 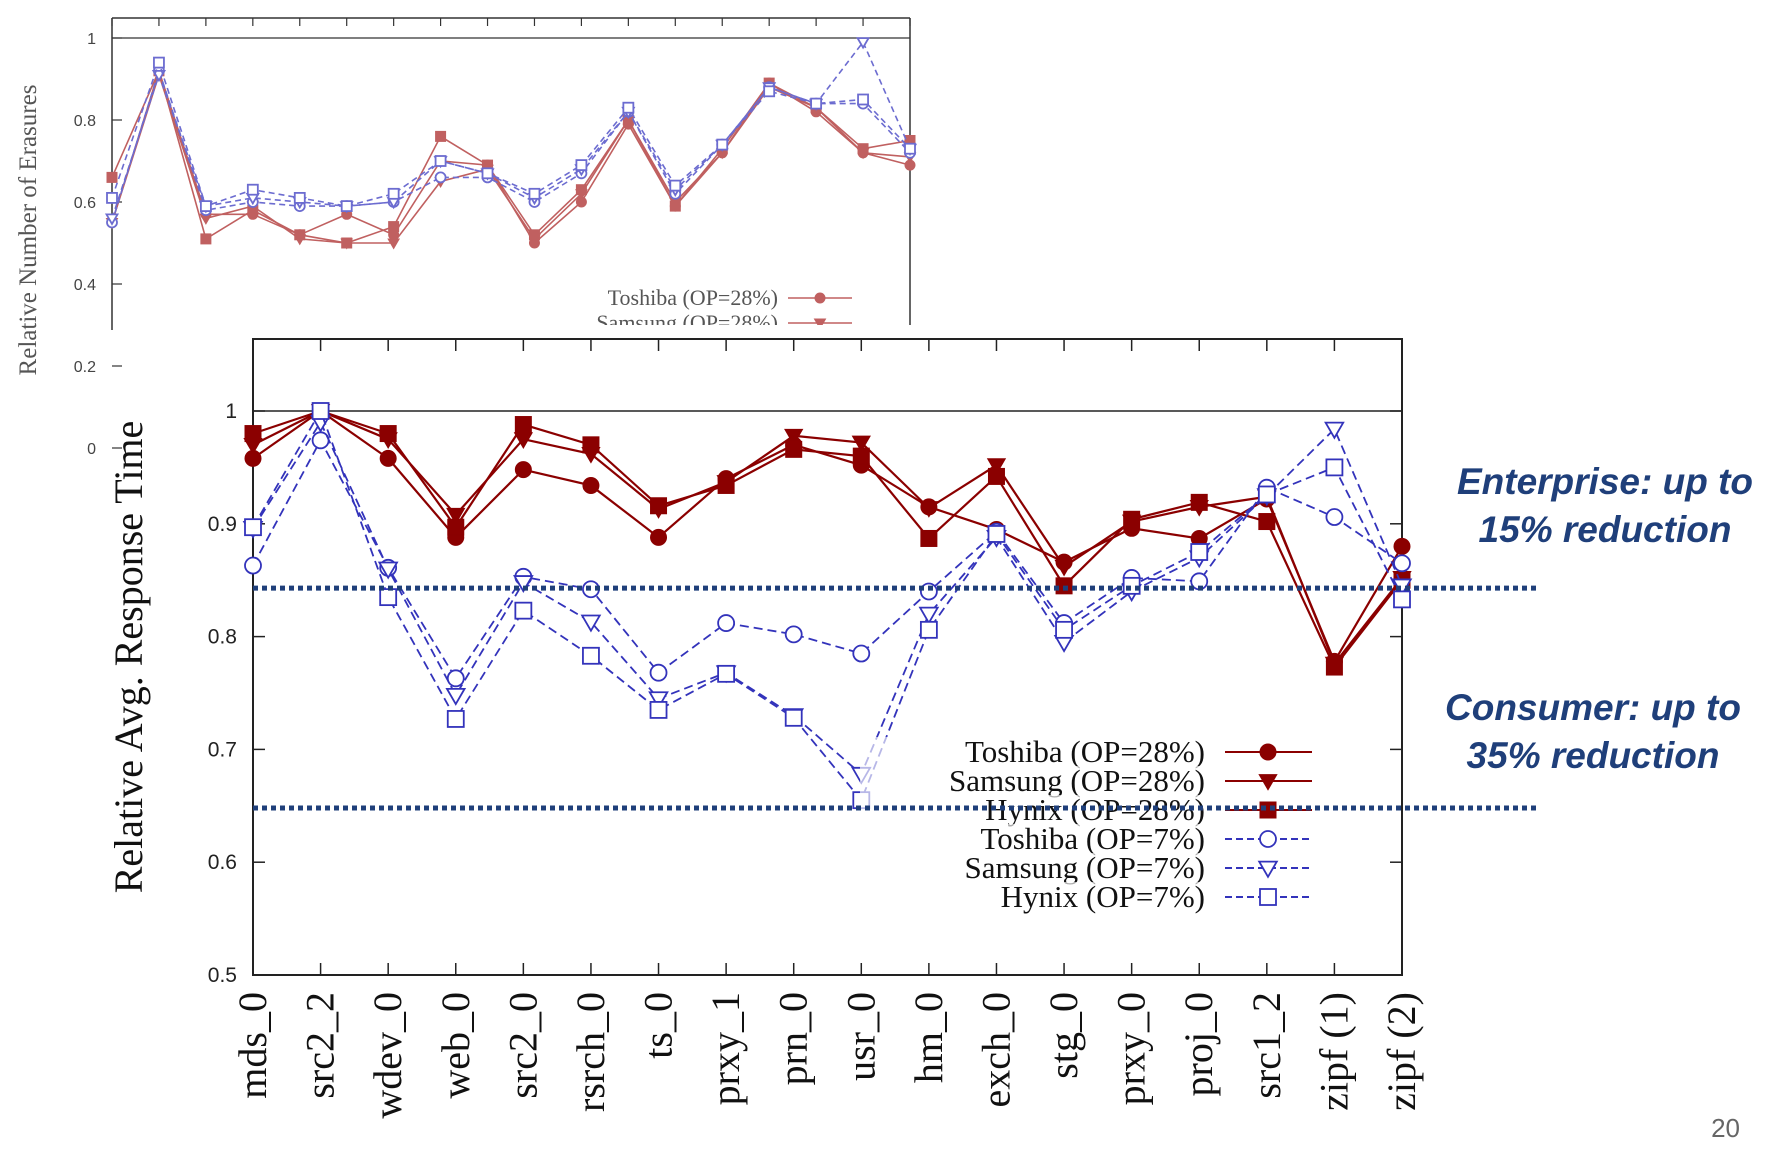 I want to click on x-tick-label: exch_0, so click(x=995, y=1050).